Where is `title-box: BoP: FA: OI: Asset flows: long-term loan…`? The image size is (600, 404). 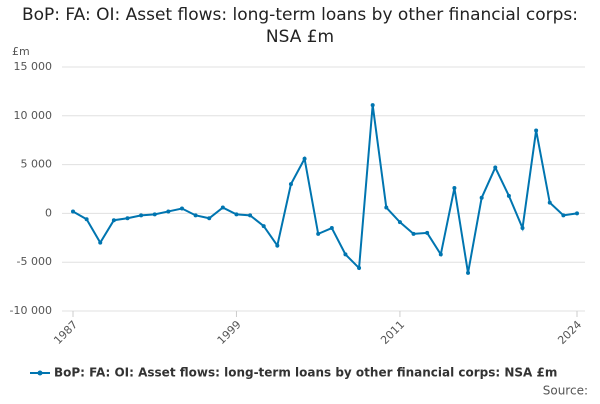 title-box: BoP: FA: OI: Asset flows: long-term loan… is located at coordinates (300, 26).